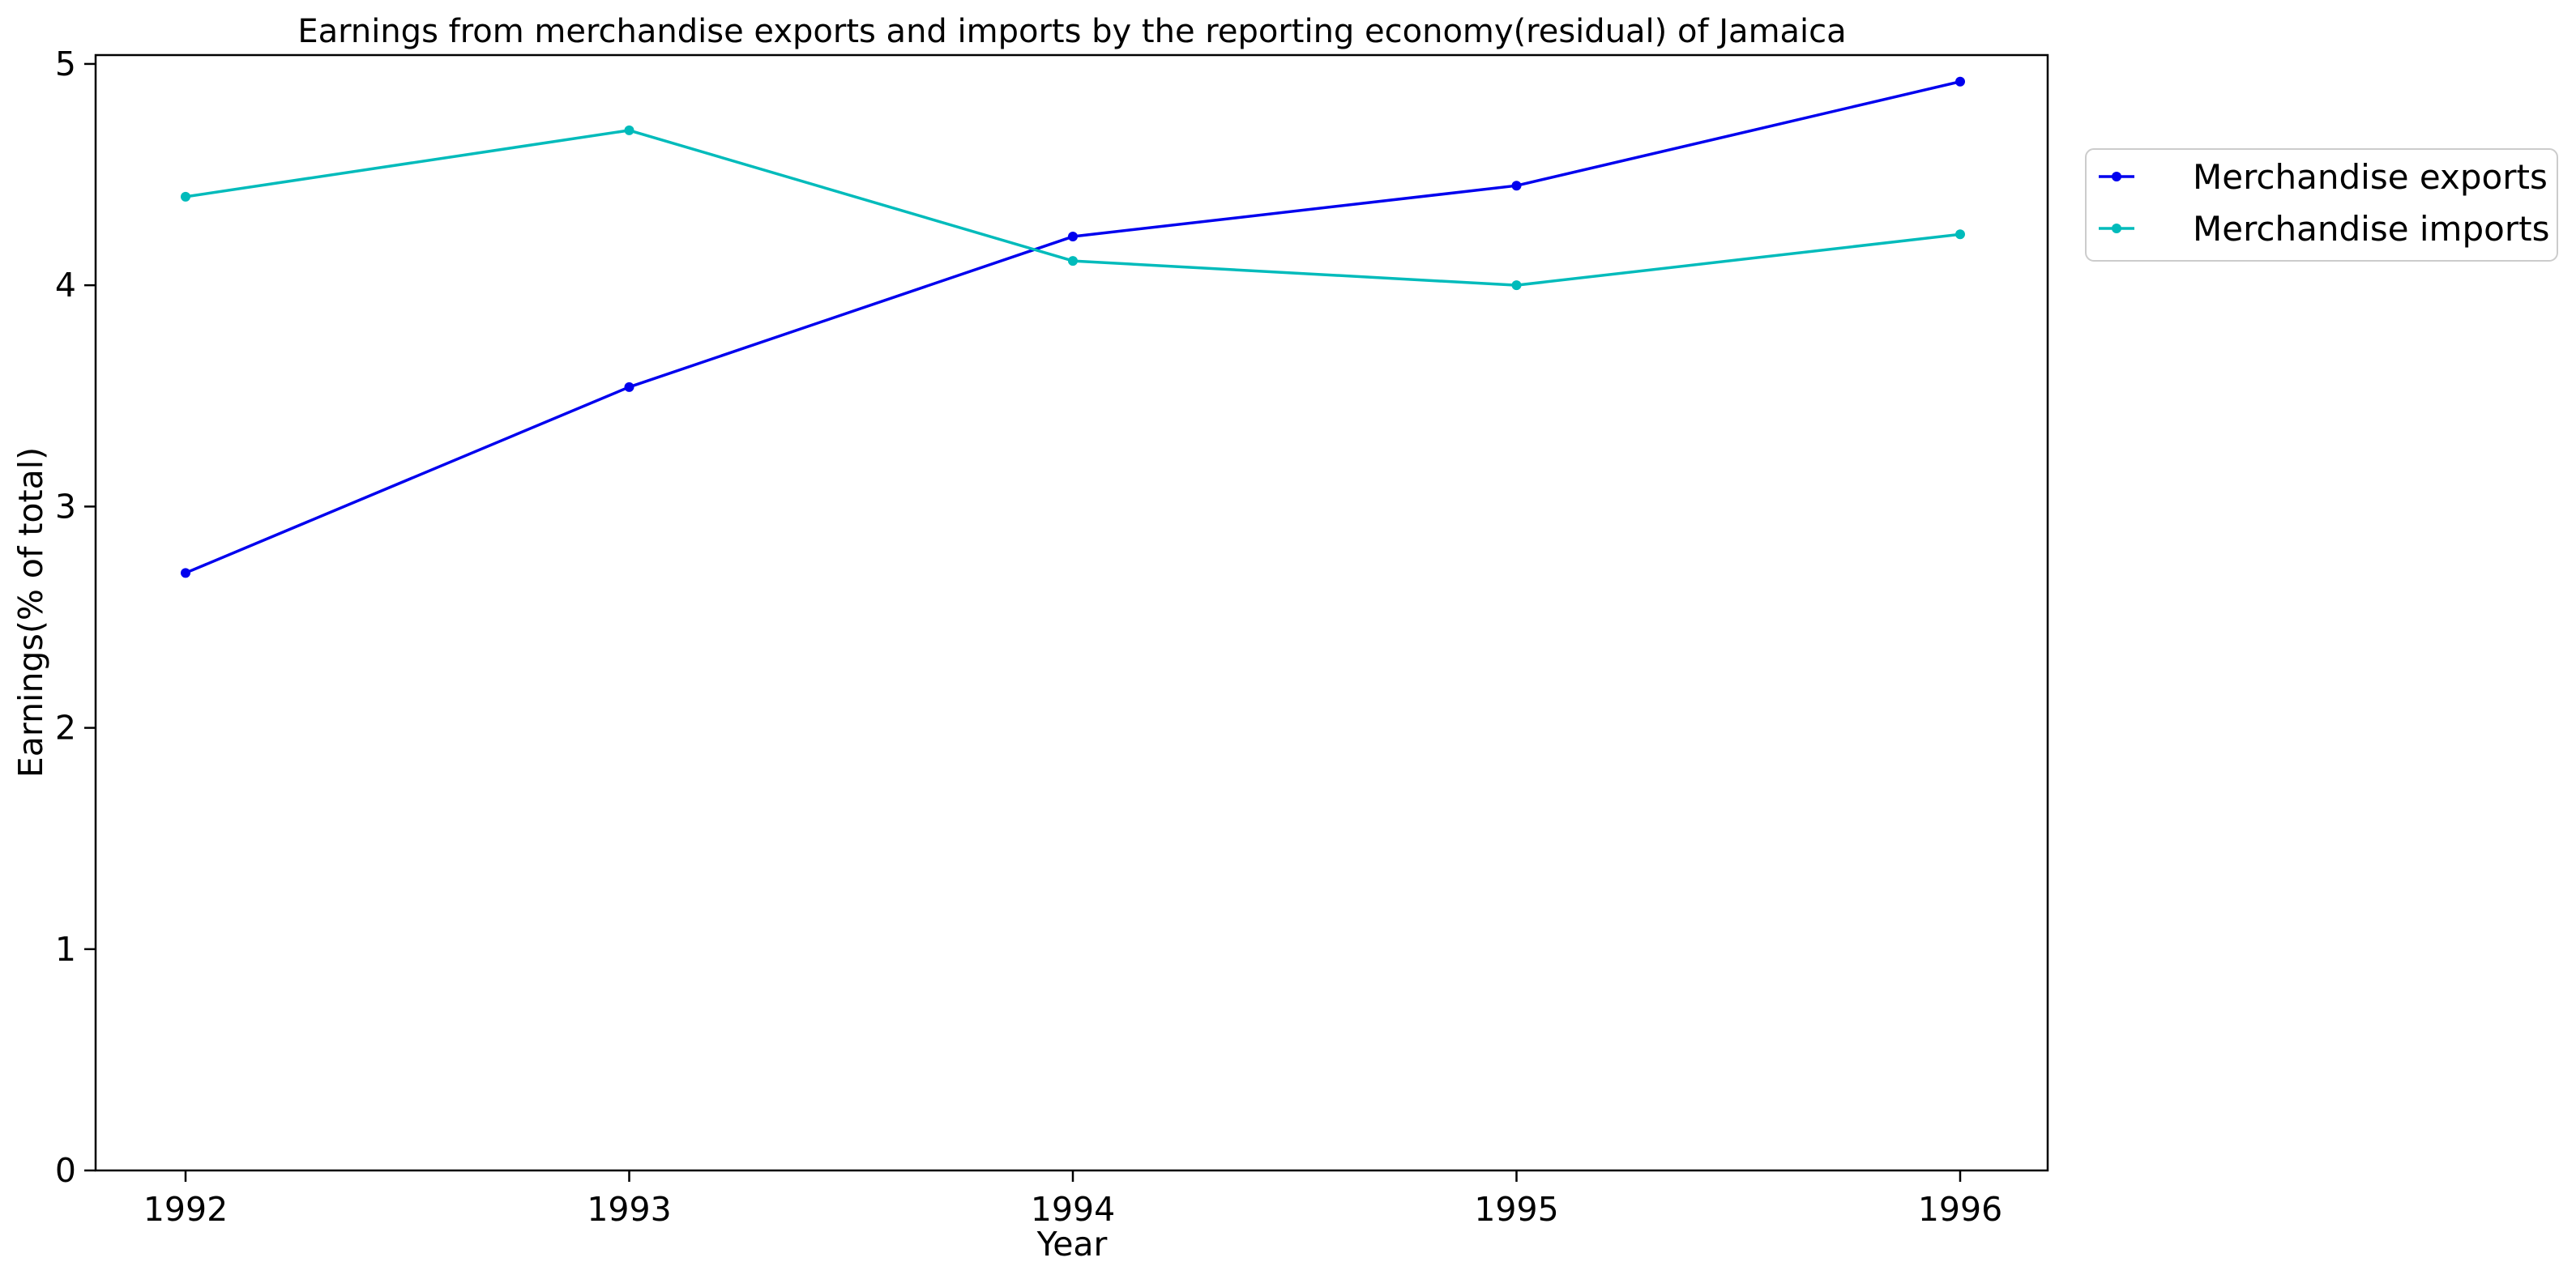 This screenshot has width=2576, height=1279. I want to click on y-tick-label: 3, so click(65, 506).